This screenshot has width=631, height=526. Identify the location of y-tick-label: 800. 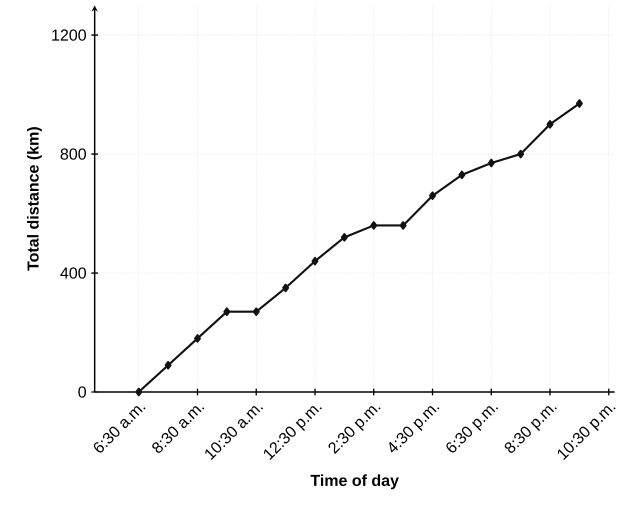
(73, 154).